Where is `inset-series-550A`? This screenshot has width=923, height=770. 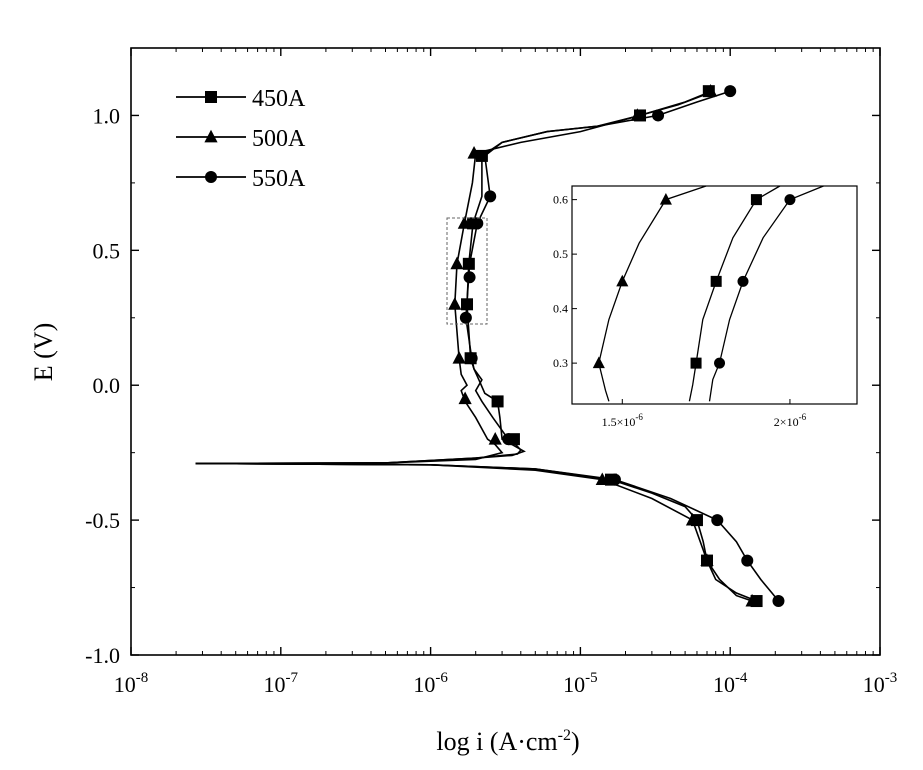
inset-series-550A is located at coordinates (766, 293).